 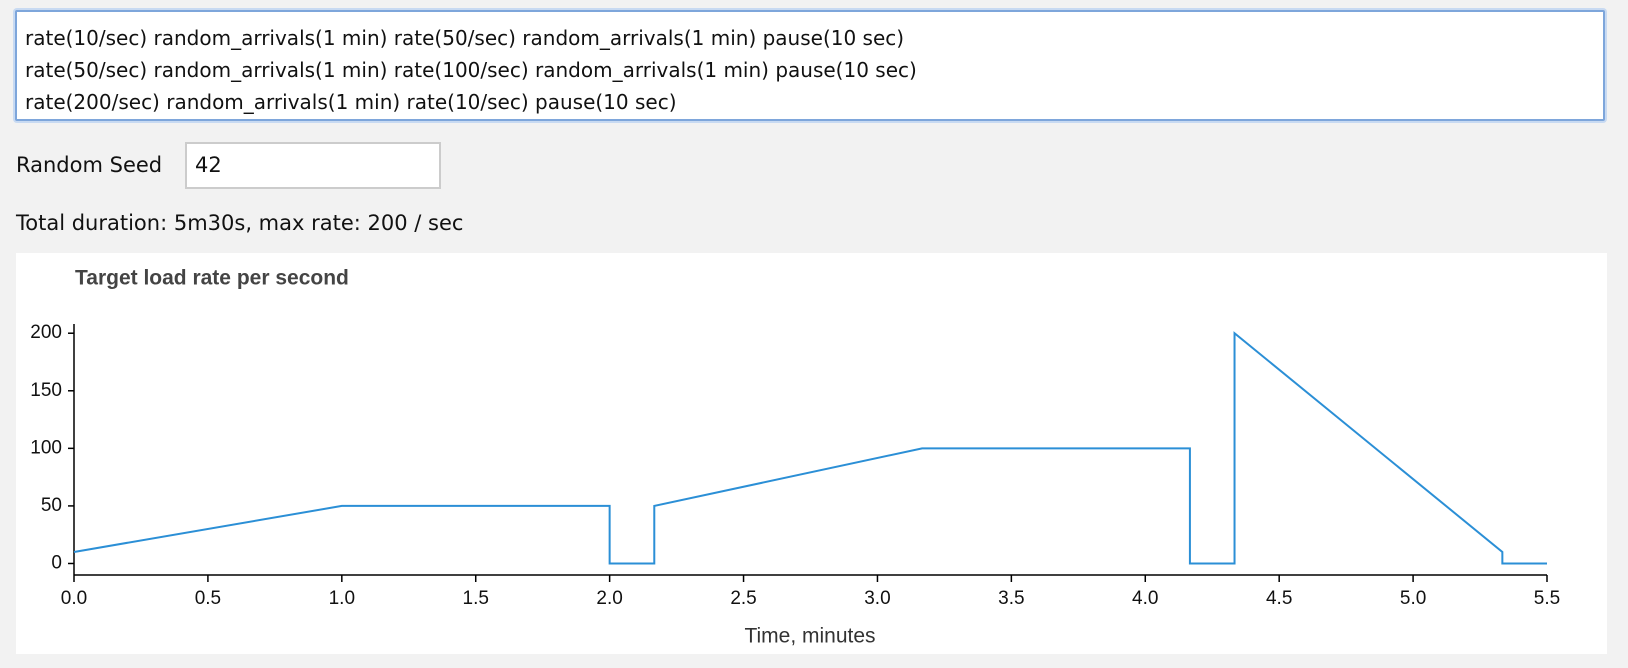 What do you see at coordinates (609, 598) in the screenshot?
I see `x-tick-label: 2.0` at bounding box center [609, 598].